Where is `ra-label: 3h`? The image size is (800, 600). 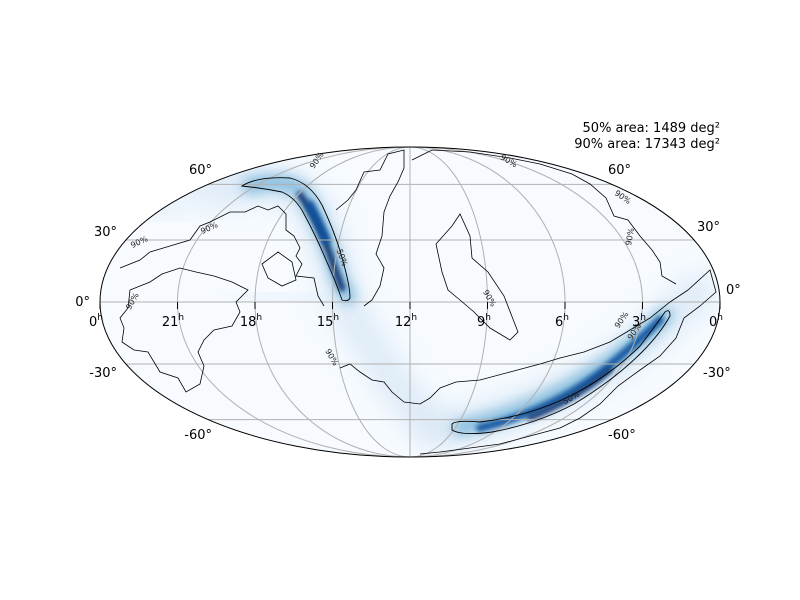 ra-label: 3h is located at coordinates (639, 321).